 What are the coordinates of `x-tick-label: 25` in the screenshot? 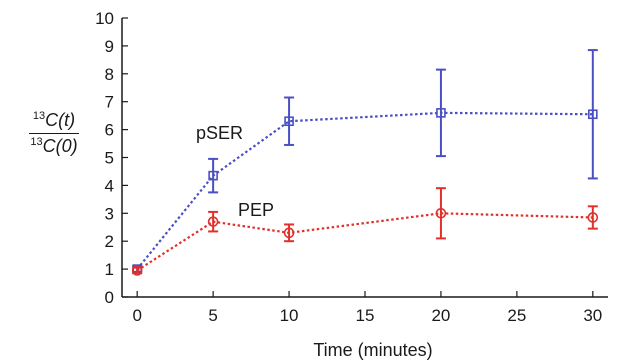 It's located at (516, 315).